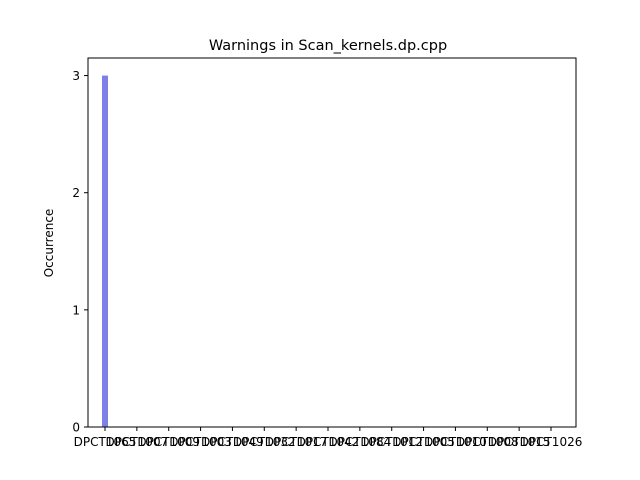  What do you see at coordinates (423, 442) in the screenshot?
I see `x-tick-label: DPCT1005` at bounding box center [423, 442].